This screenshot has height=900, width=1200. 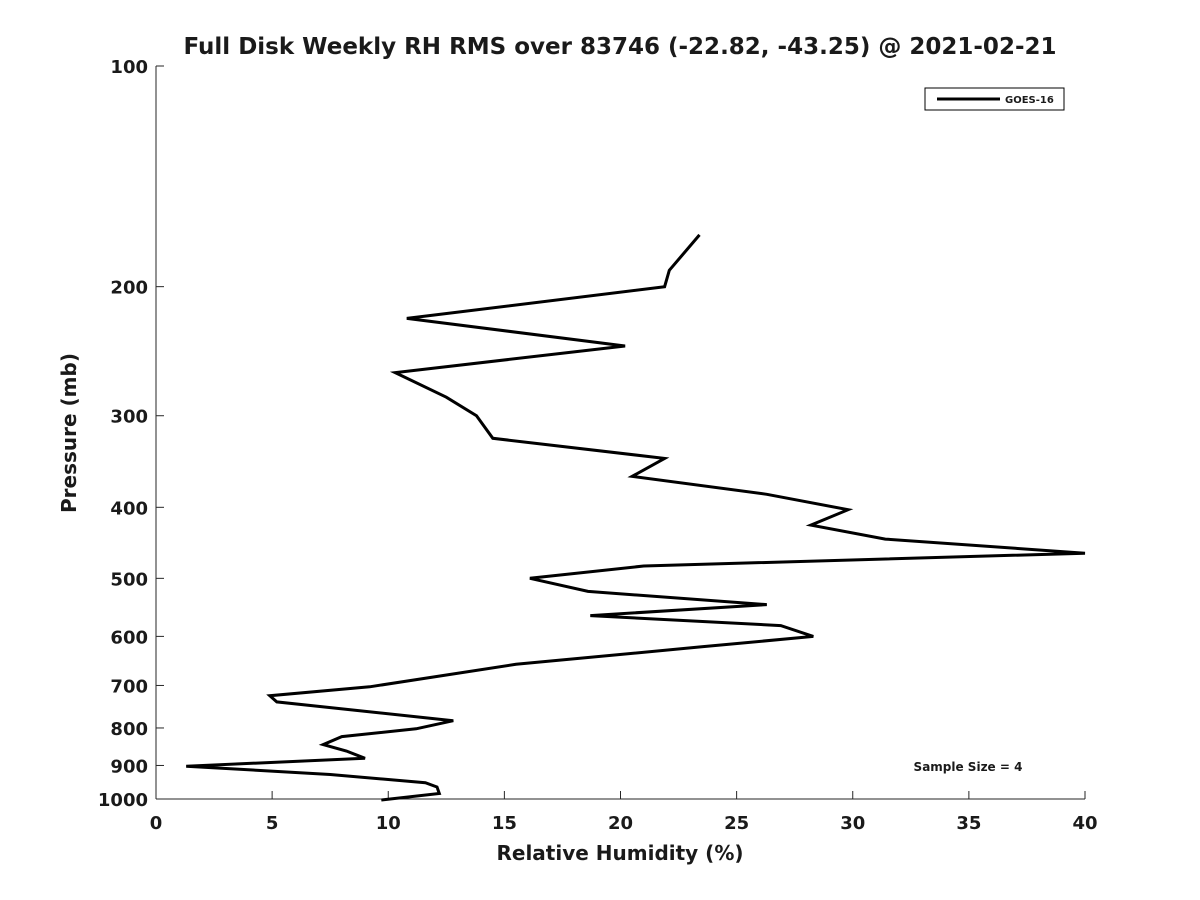 I want to click on x-tick-label: 0, so click(x=156, y=823).